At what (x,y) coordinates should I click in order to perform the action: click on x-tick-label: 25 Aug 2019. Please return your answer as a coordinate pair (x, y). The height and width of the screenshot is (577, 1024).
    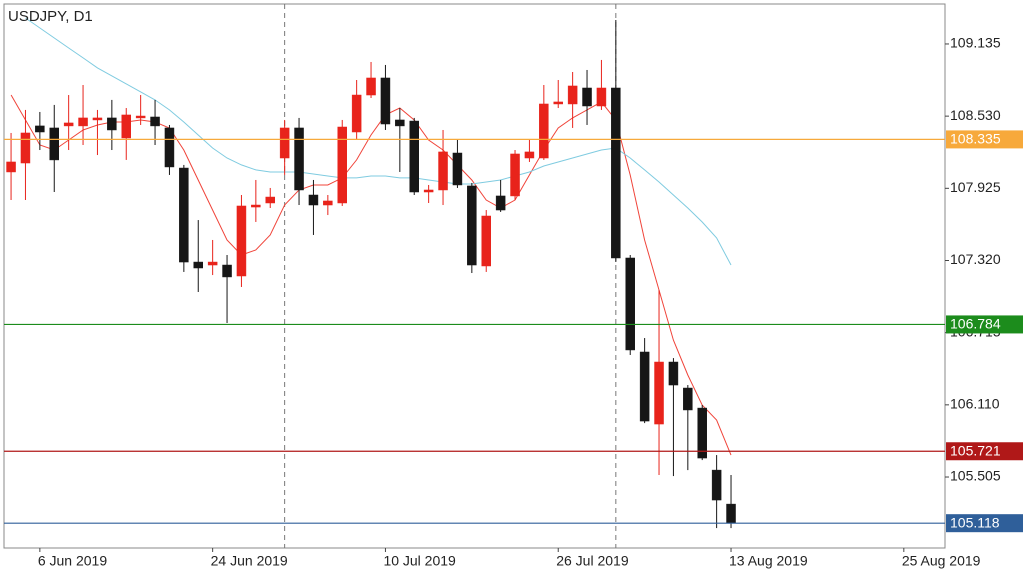
    Looking at the image, I should click on (941, 561).